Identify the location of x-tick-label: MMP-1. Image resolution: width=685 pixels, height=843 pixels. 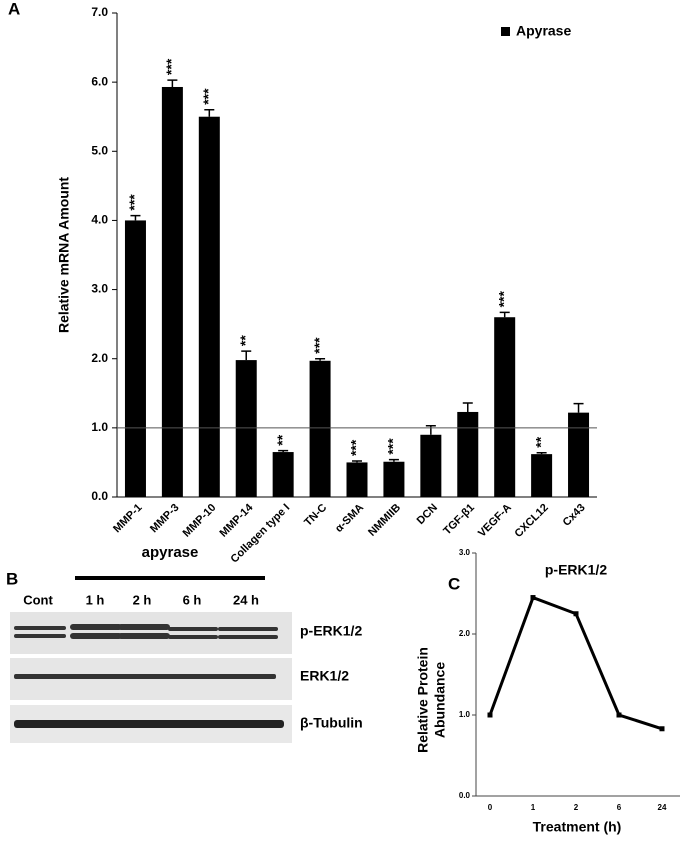
(128, 519).